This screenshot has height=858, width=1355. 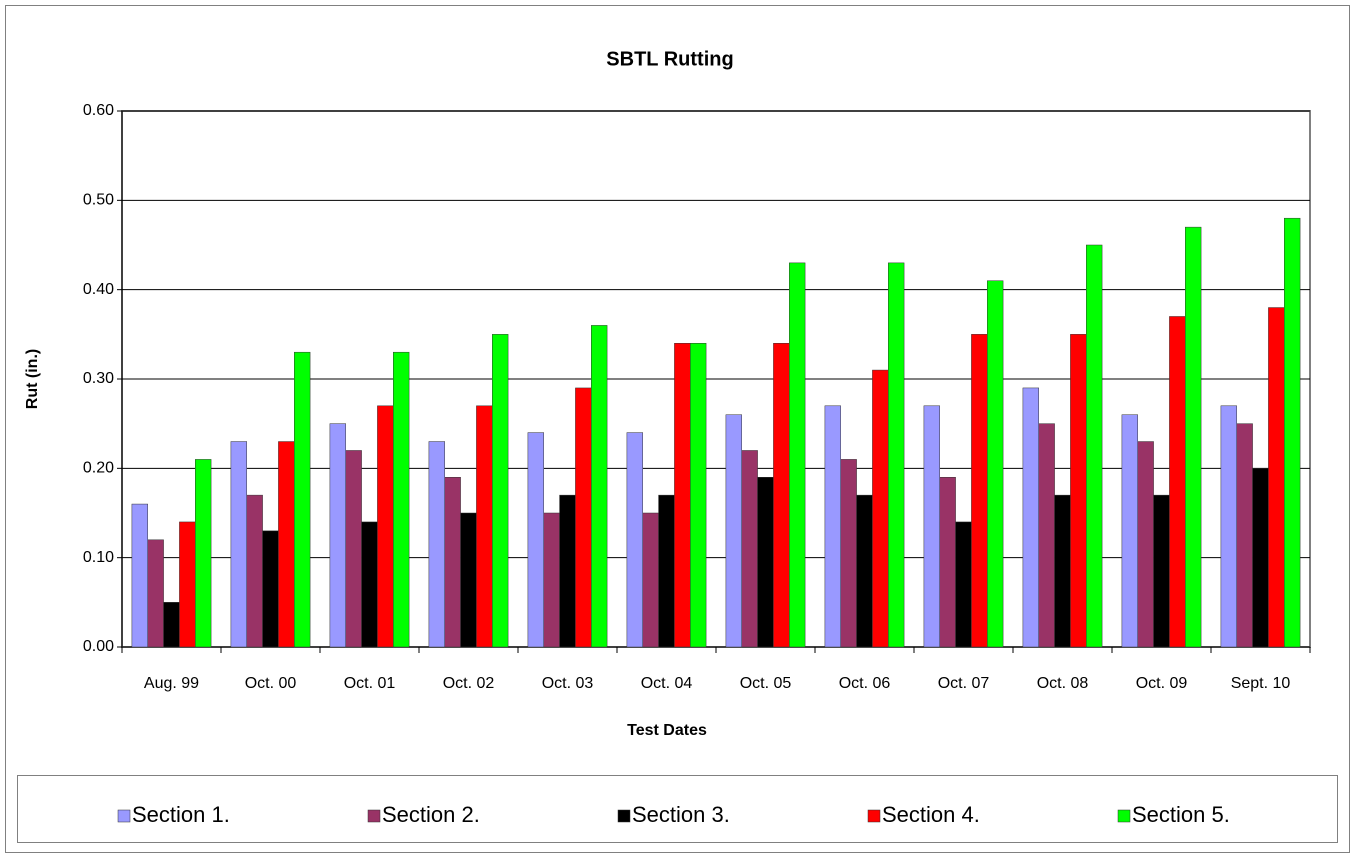 I want to click on legend-label: Section 5., so click(x=1181, y=814).